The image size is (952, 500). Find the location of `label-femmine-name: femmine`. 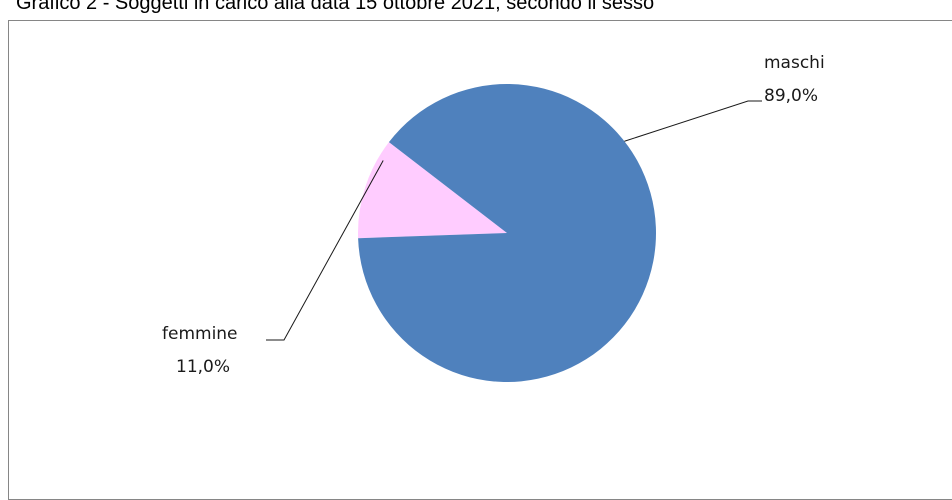

label-femmine-name: femmine is located at coordinates (200, 334).